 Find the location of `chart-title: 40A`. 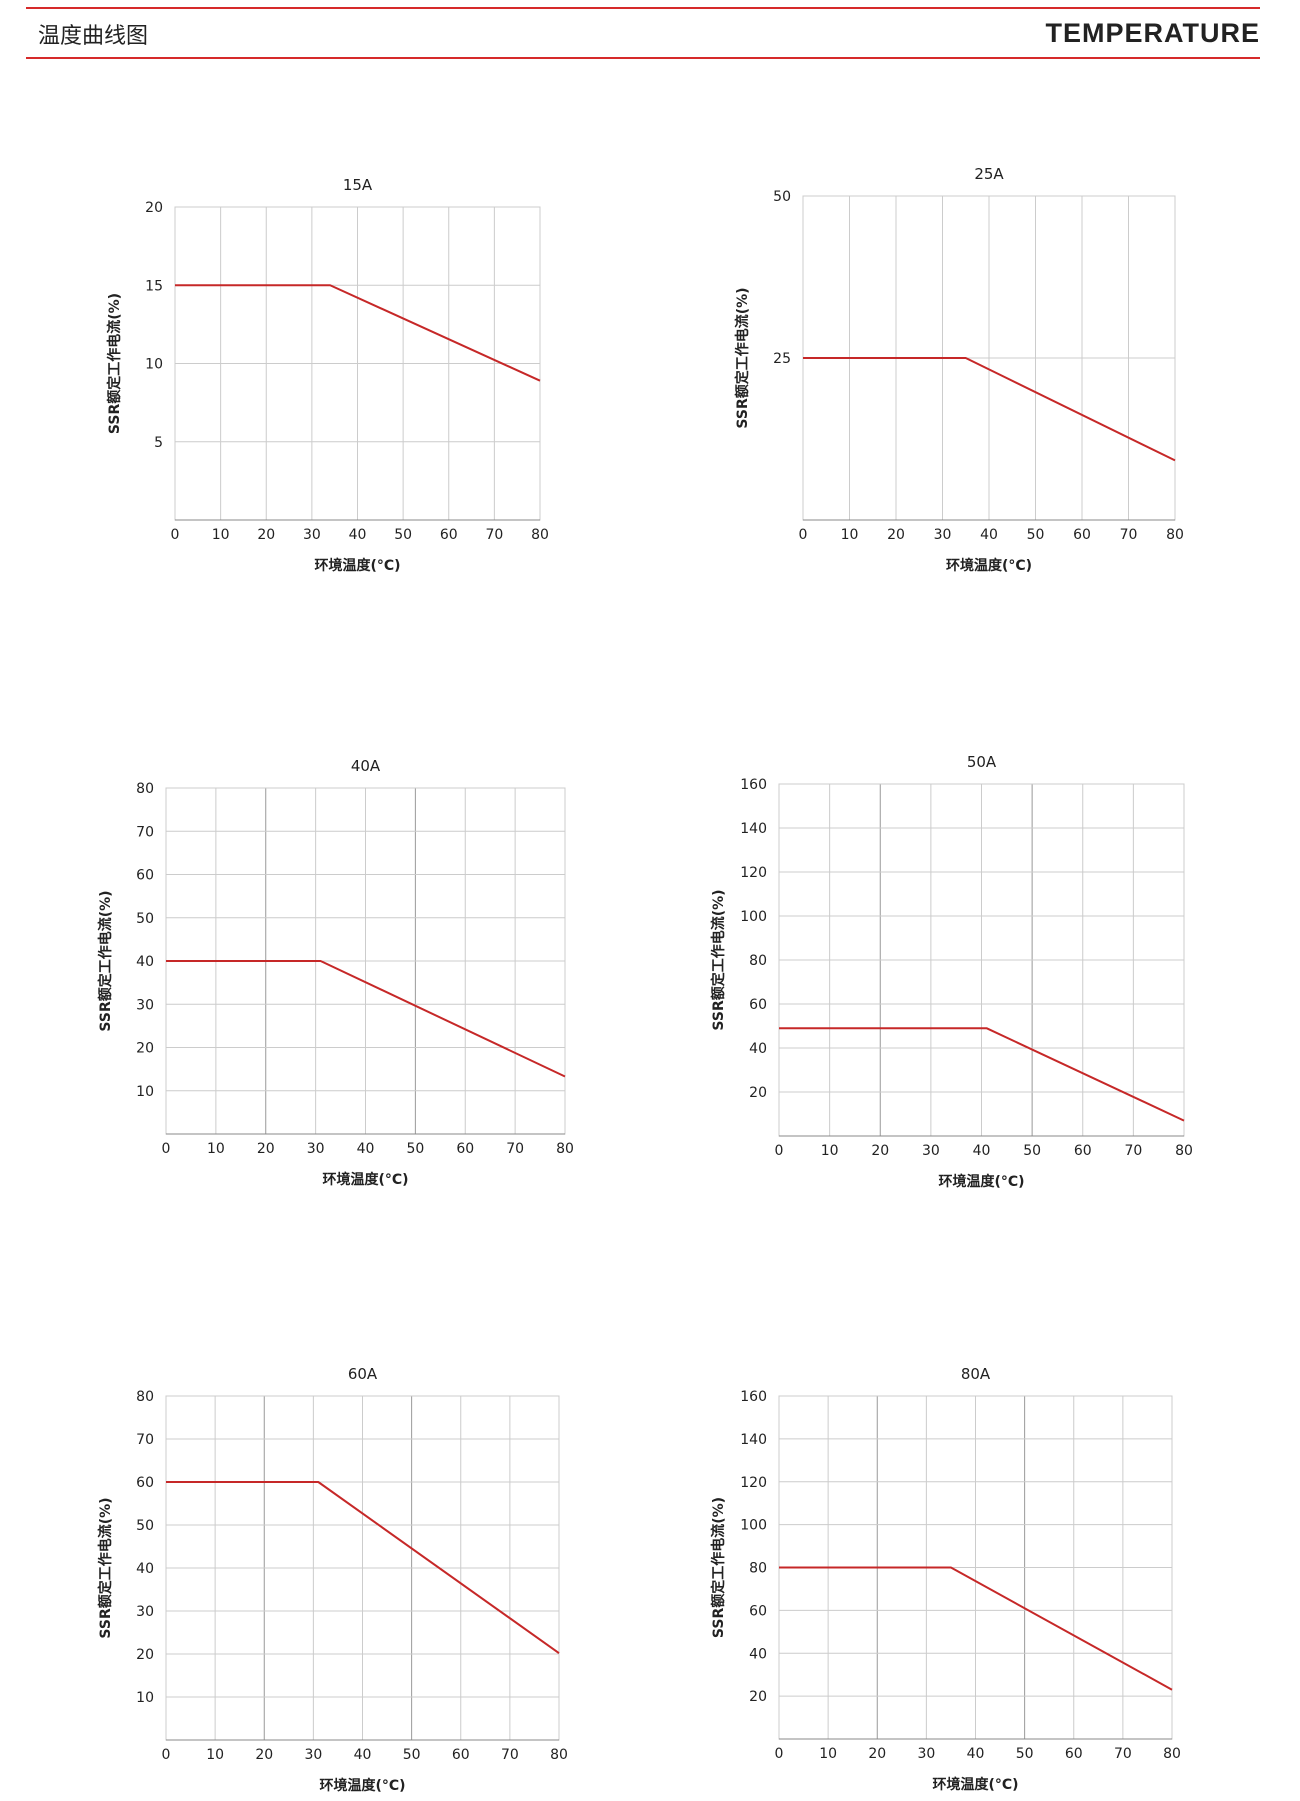

chart-title: 40A is located at coordinates (366, 766).